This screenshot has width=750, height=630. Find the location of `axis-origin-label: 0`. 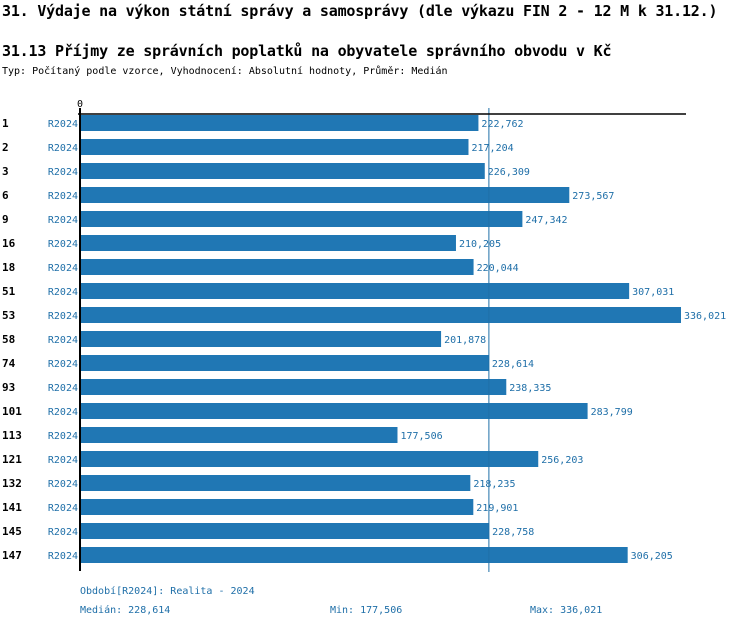

axis-origin-label: 0 is located at coordinates (80, 104).